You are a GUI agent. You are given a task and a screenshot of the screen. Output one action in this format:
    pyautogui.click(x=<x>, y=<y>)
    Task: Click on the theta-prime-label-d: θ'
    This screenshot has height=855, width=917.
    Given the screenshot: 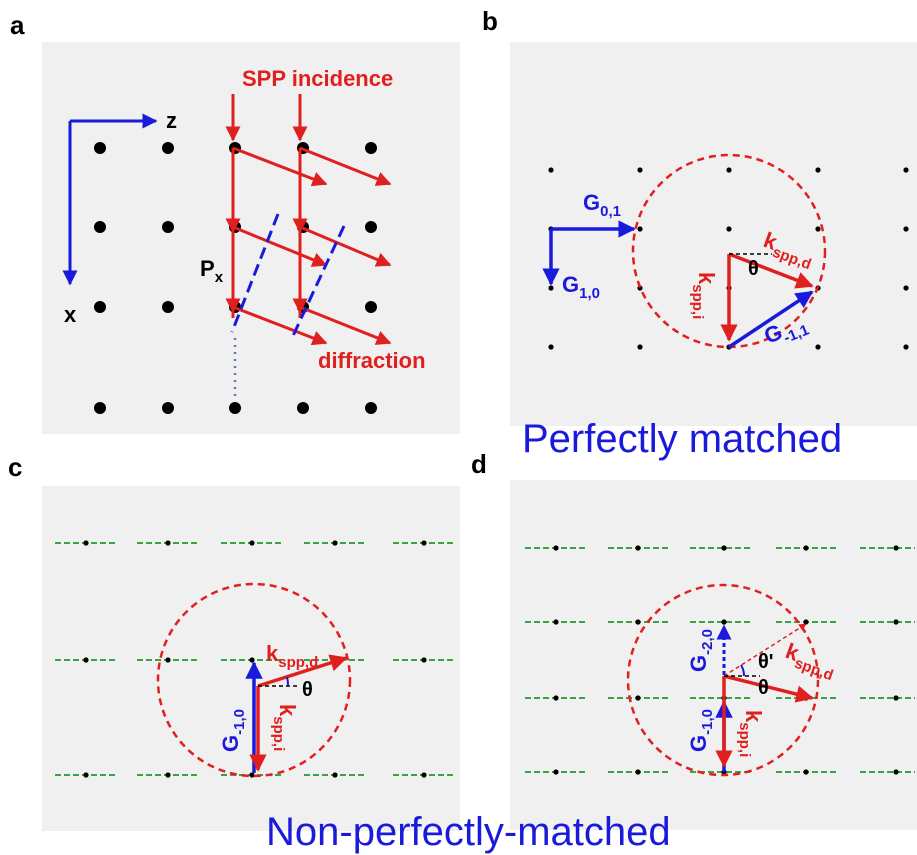 What is the action you would take?
    pyautogui.click(x=766, y=662)
    